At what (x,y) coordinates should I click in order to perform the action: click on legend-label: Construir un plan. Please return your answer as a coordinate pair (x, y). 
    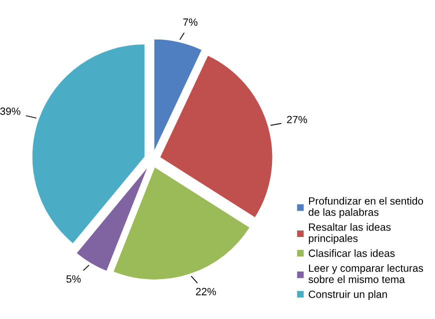
    Looking at the image, I should click on (347, 295).